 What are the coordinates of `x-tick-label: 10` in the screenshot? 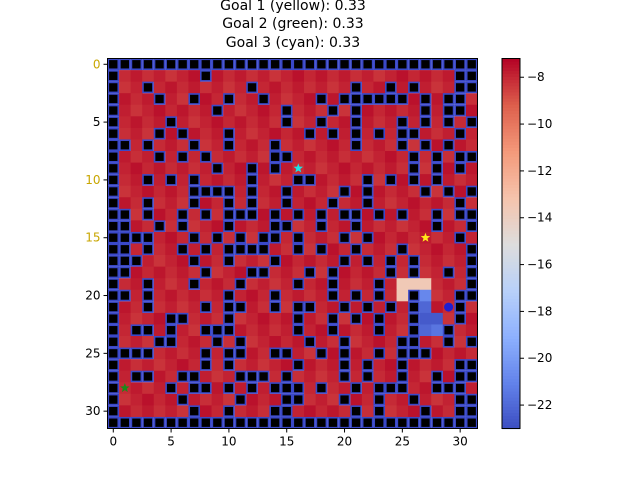 It's located at (228, 442).